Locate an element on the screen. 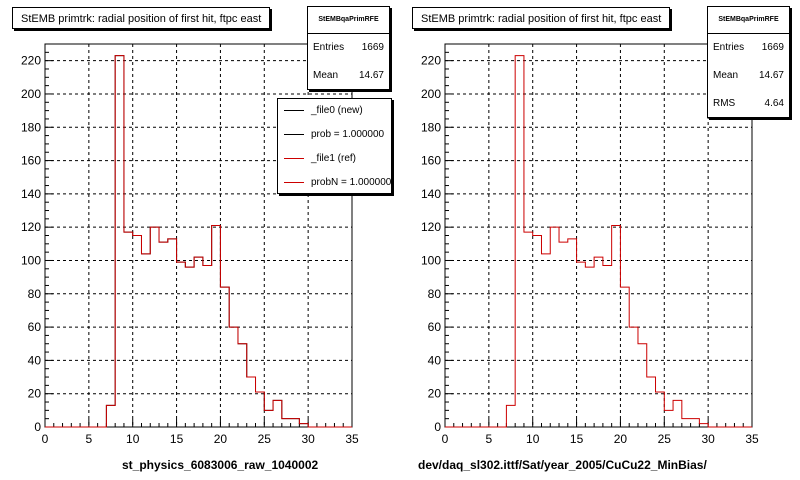 Image resolution: width=800 pixels, height=480 pixels. legend-item-probn: probN = 1.000000 is located at coordinates (335, 182).